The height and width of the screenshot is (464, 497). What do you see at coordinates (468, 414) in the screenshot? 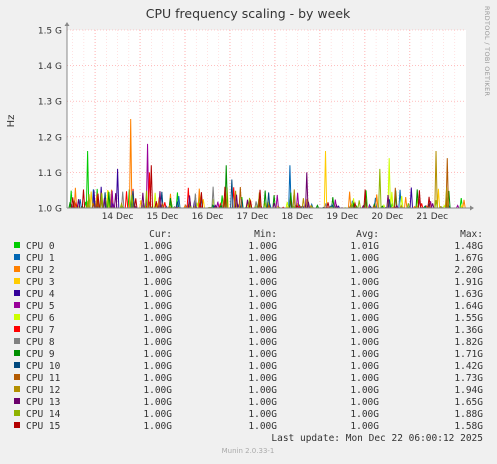
I see `legend-value-max: 1.88G` at bounding box center [468, 414].